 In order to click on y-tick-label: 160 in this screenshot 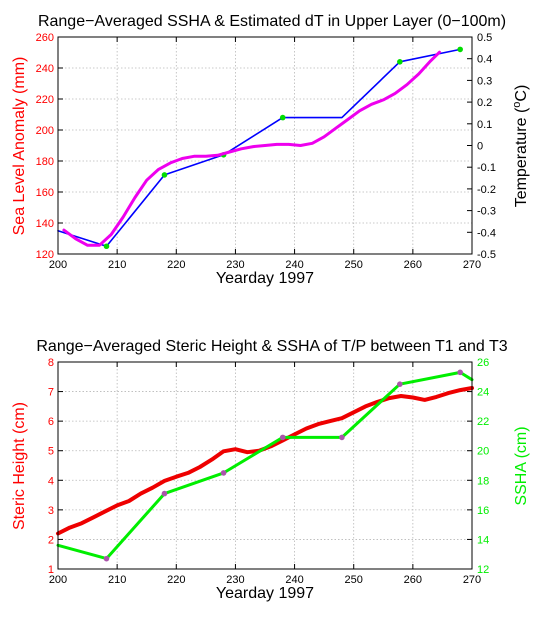, I will do `click(45, 193)`.